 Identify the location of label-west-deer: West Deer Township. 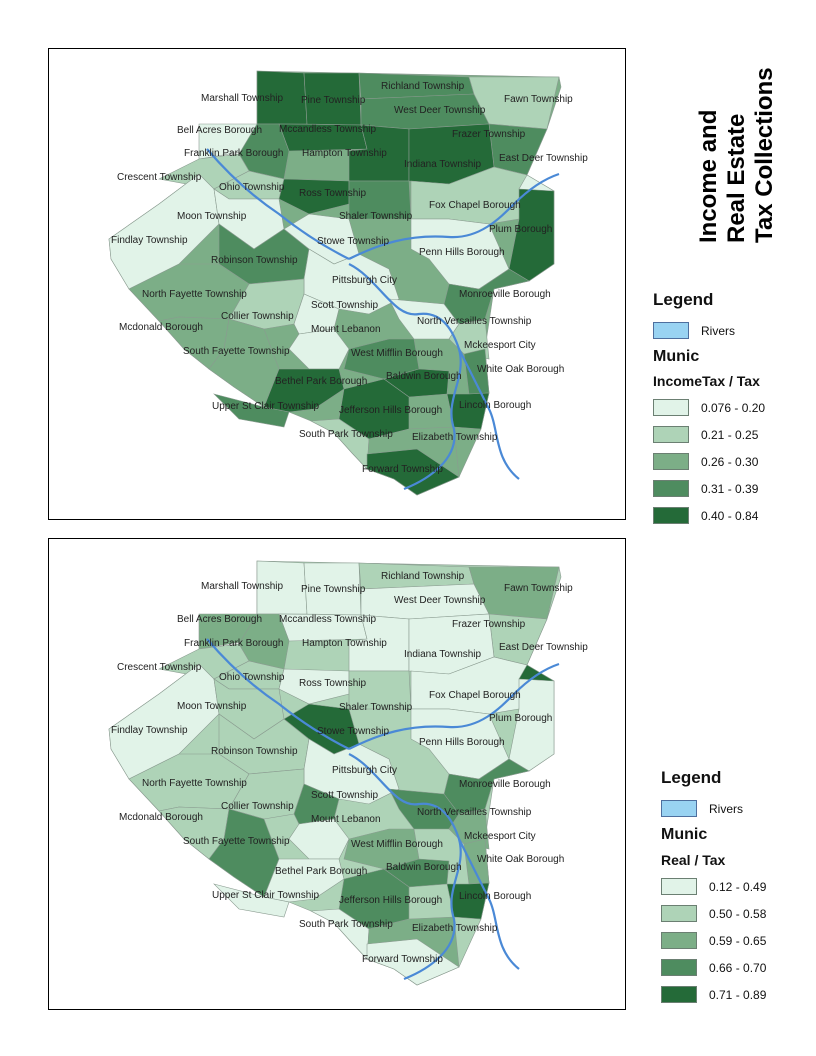
(440, 110).